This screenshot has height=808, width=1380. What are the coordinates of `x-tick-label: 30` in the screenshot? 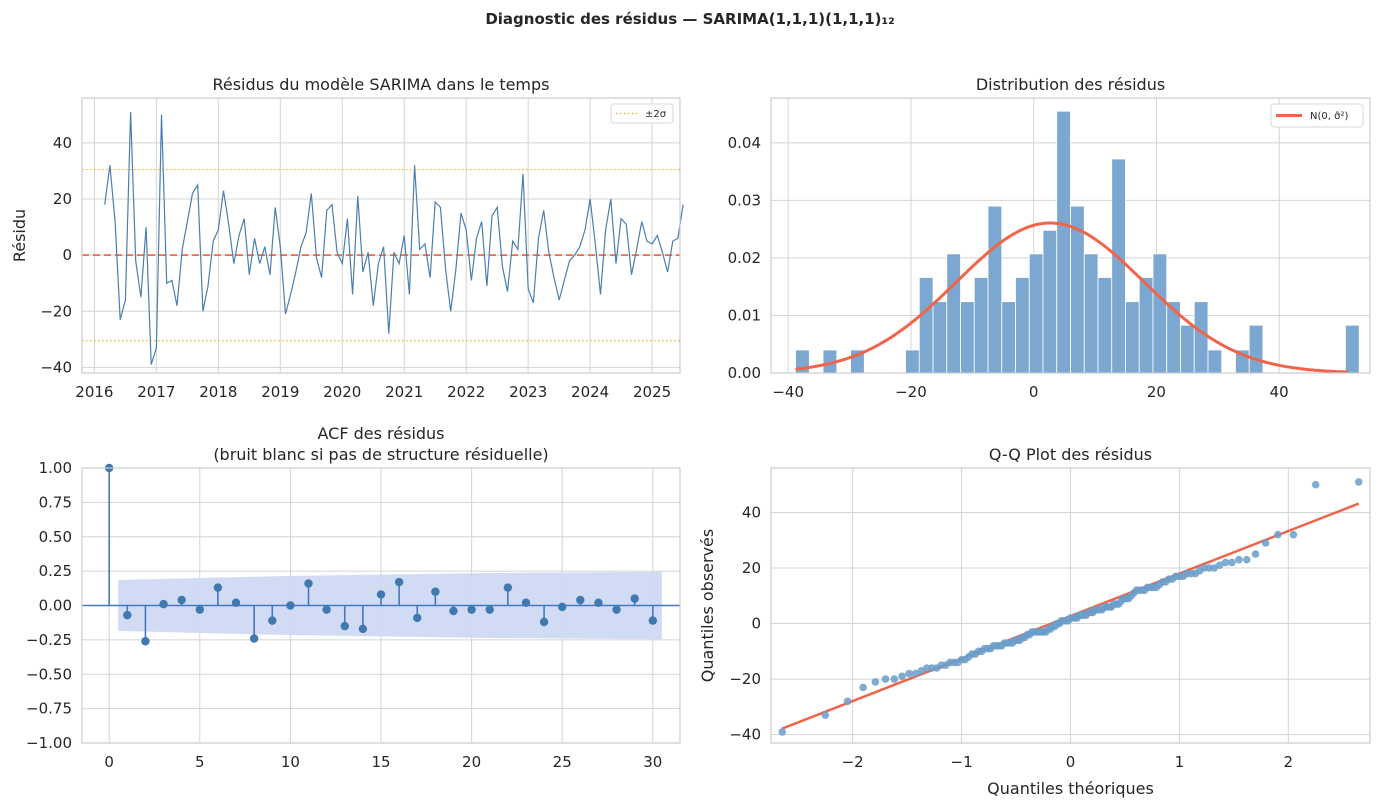 It's located at (652, 762).